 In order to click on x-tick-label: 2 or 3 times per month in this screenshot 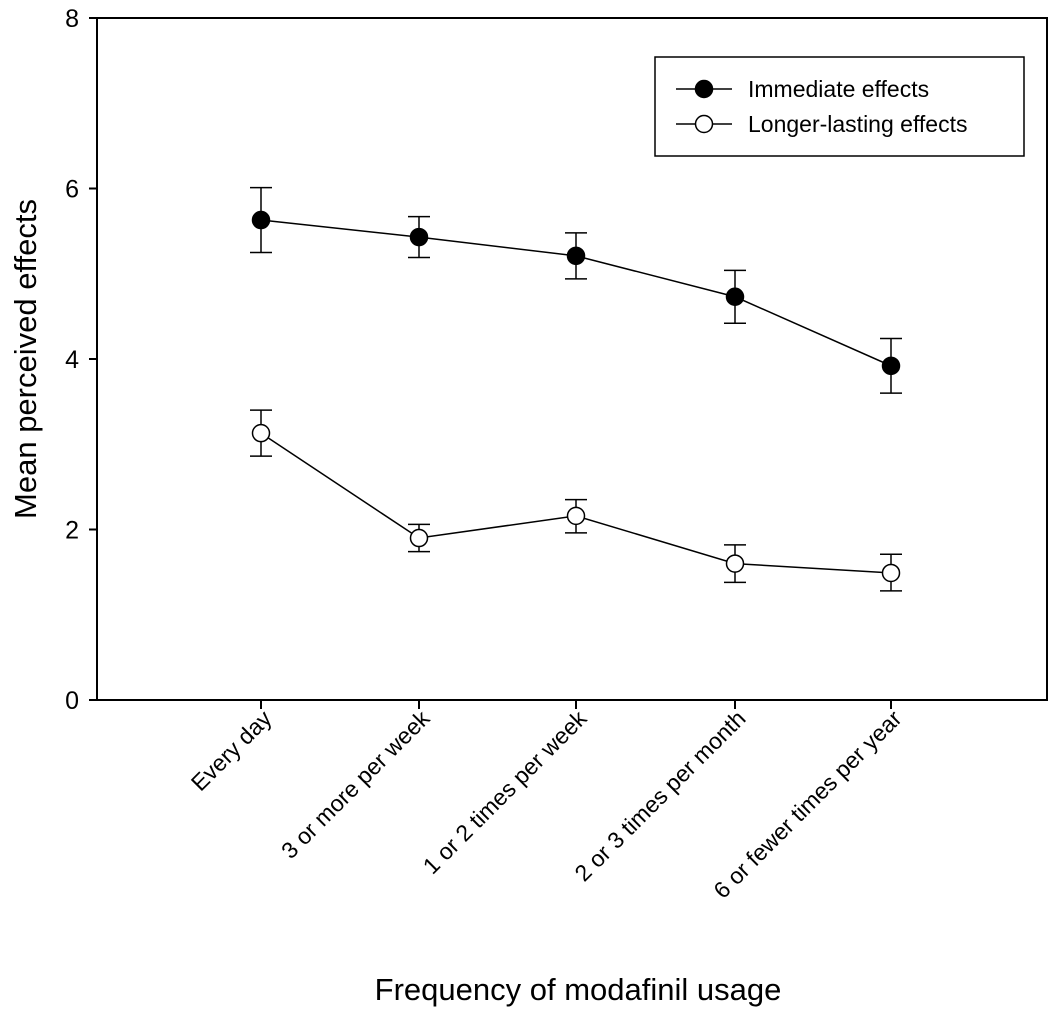, I will do `click(659, 795)`.